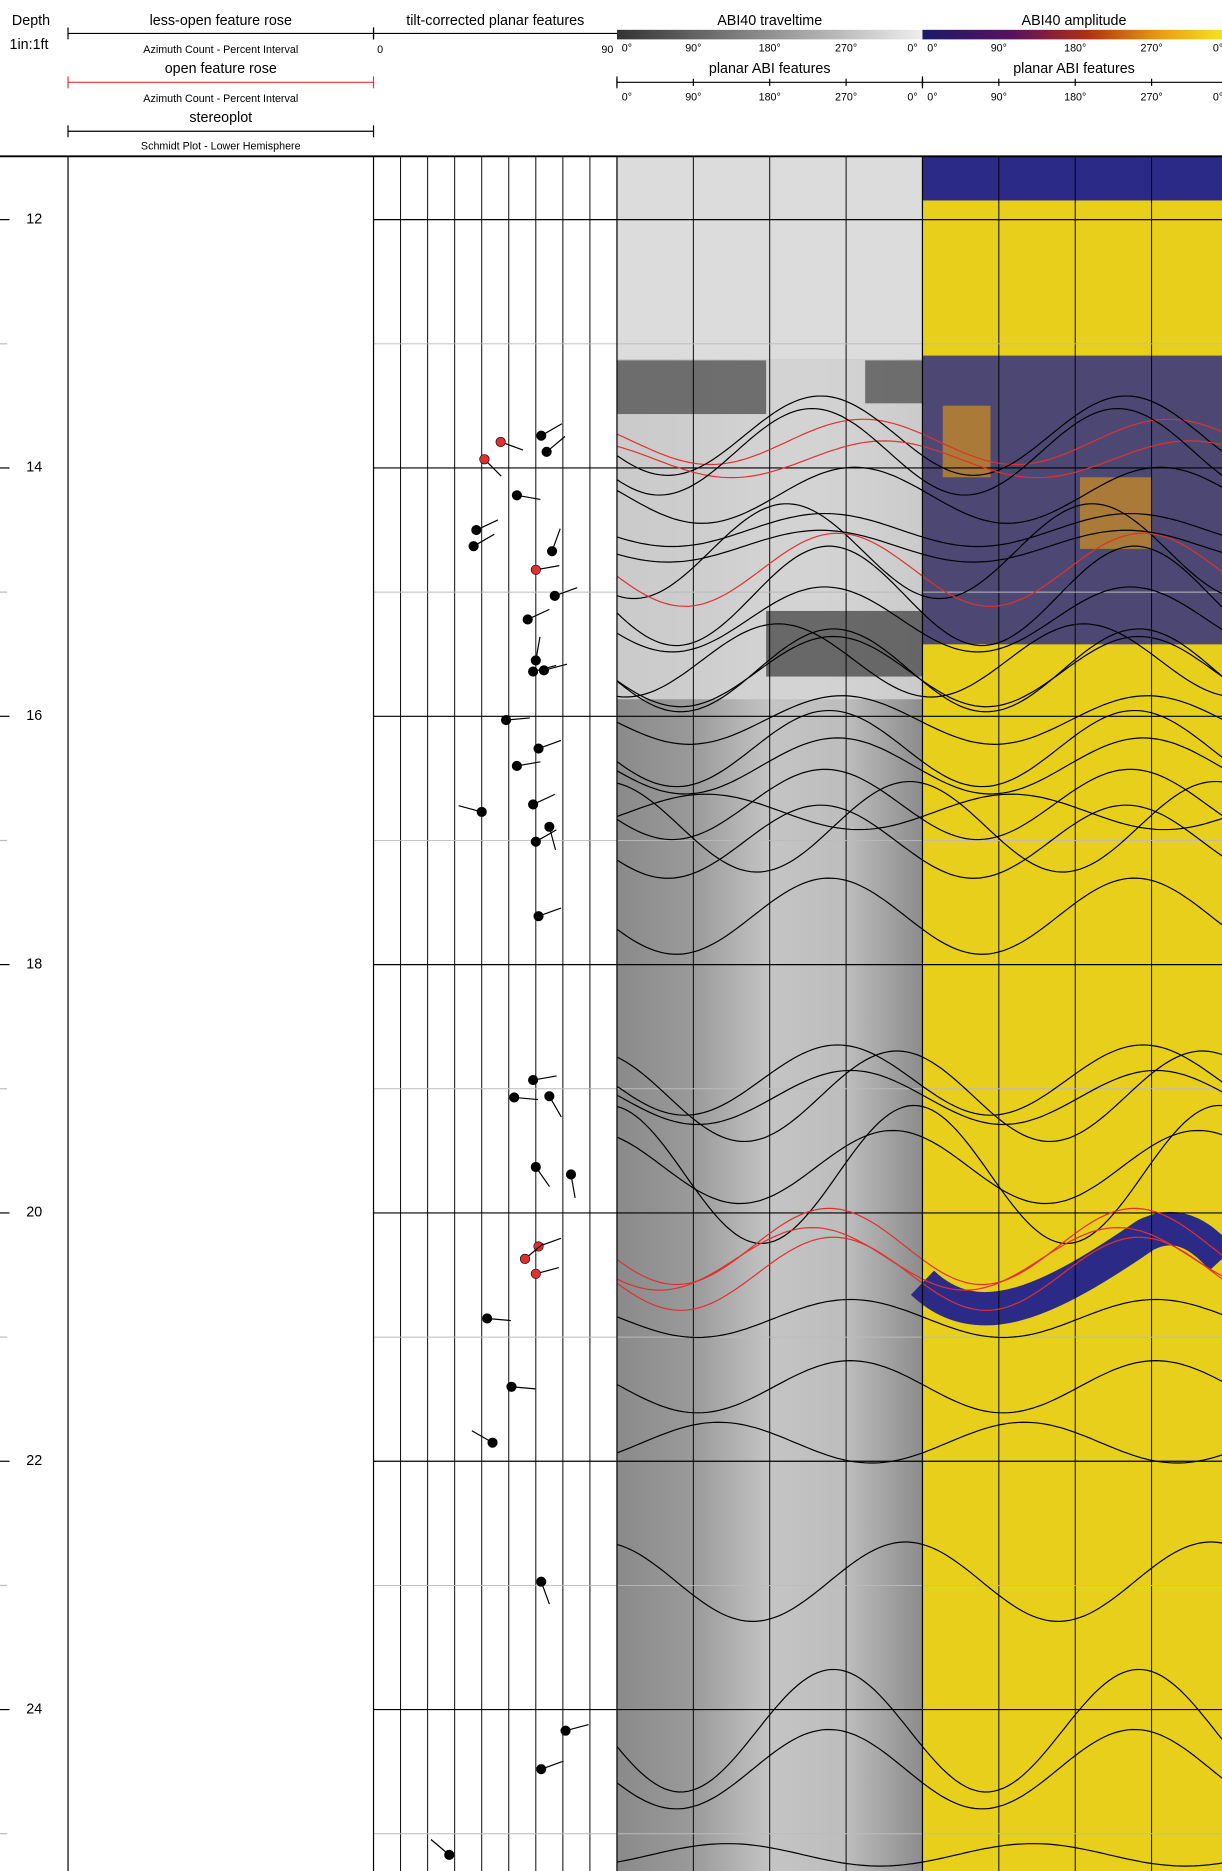  Describe the element at coordinates (495, 21) in the screenshot. I see `tadpole-title: tilt-corrected planar features` at that location.